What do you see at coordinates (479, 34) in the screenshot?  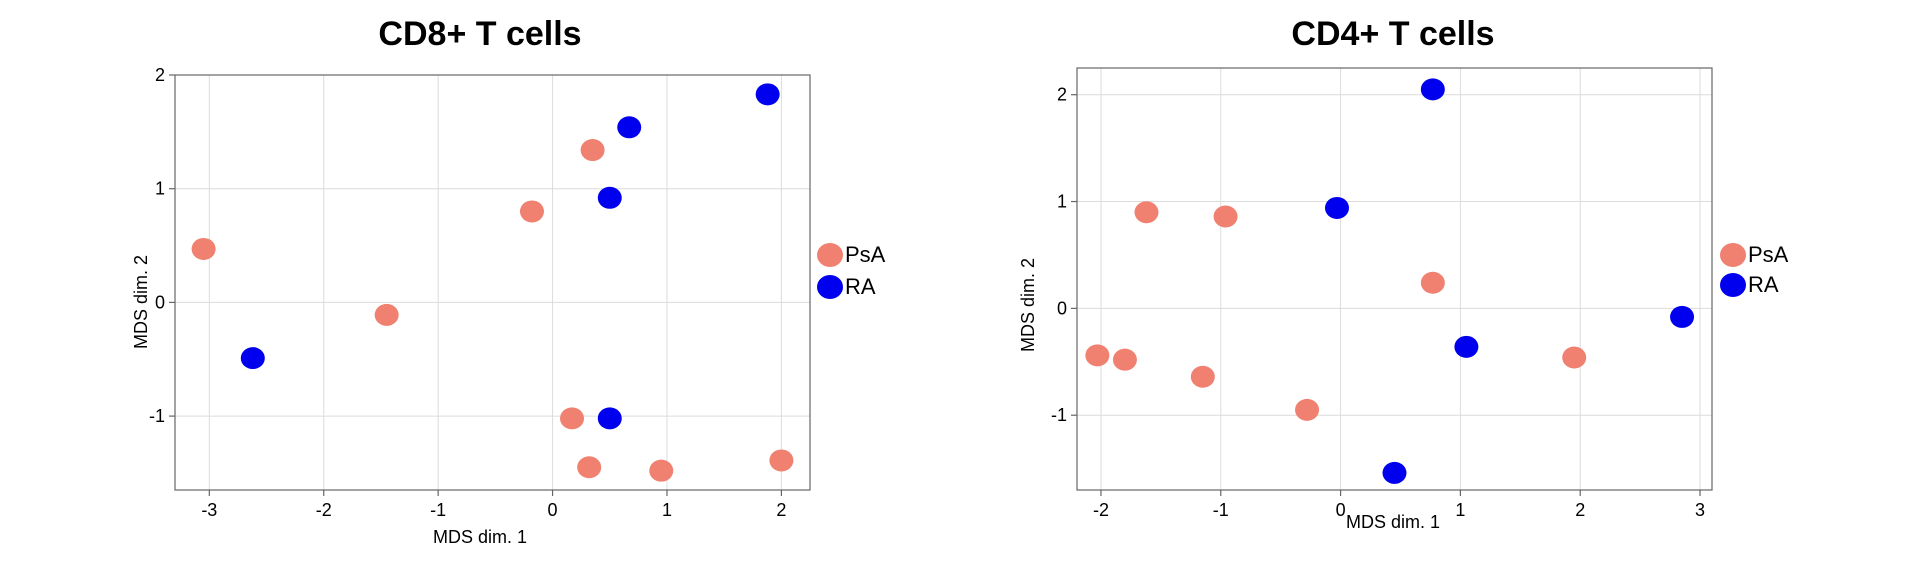 I see `chart-title: CD8+ T cells` at bounding box center [479, 34].